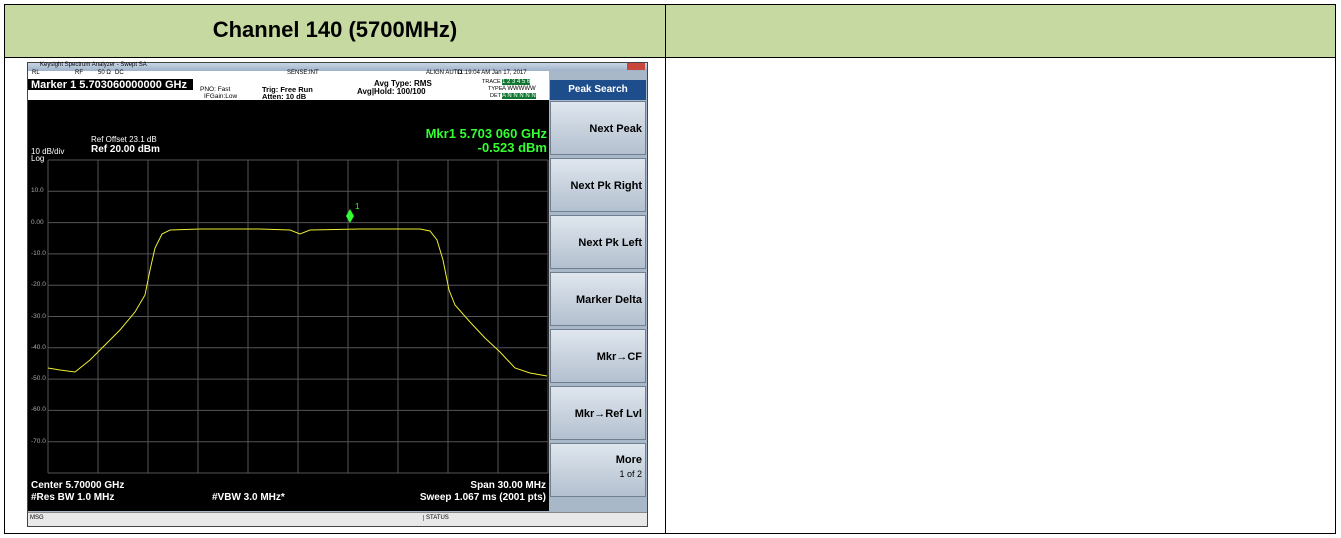 This screenshot has width=1341, height=538. I want to click on softkey: Marker Delta, so click(598, 299).